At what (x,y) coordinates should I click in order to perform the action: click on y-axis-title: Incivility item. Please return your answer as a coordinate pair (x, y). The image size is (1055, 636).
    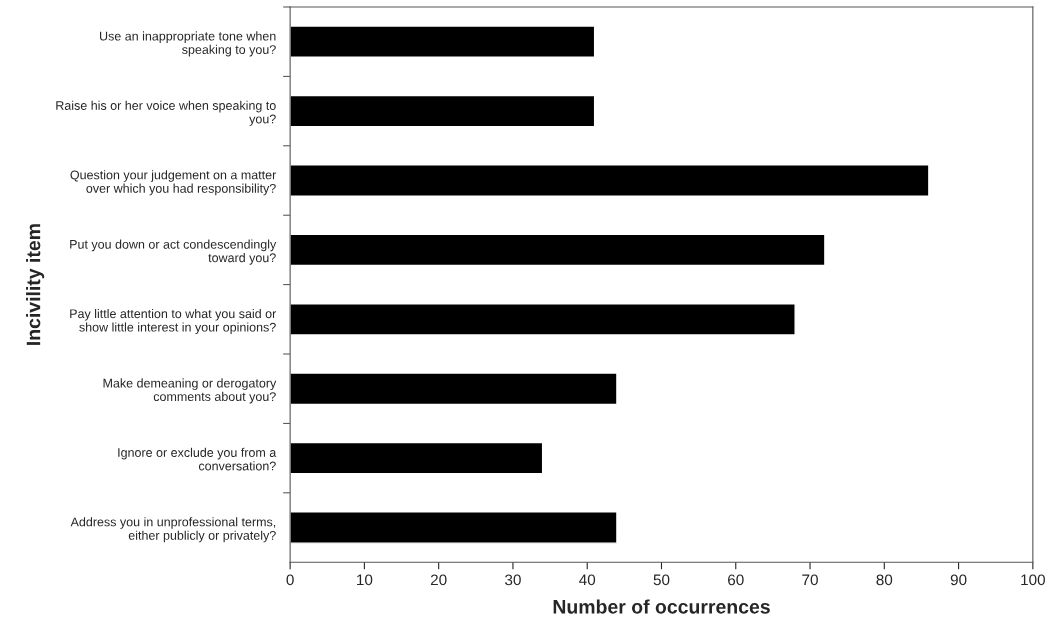
    Looking at the image, I should click on (35, 284).